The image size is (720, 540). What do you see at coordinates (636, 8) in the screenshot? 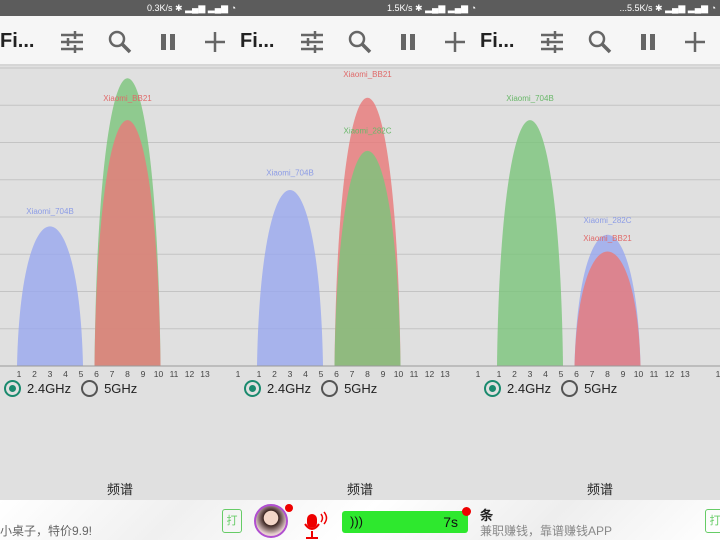
I see `network-speed: ...5.5K/s` at bounding box center [636, 8].